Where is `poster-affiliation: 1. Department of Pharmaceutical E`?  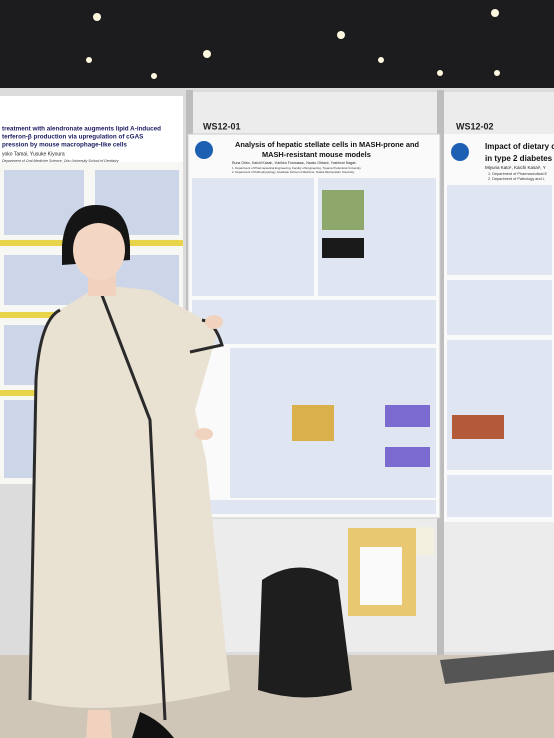 poster-affiliation: 1. Department of Pharmaceutical E is located at coordinates (518, 174).